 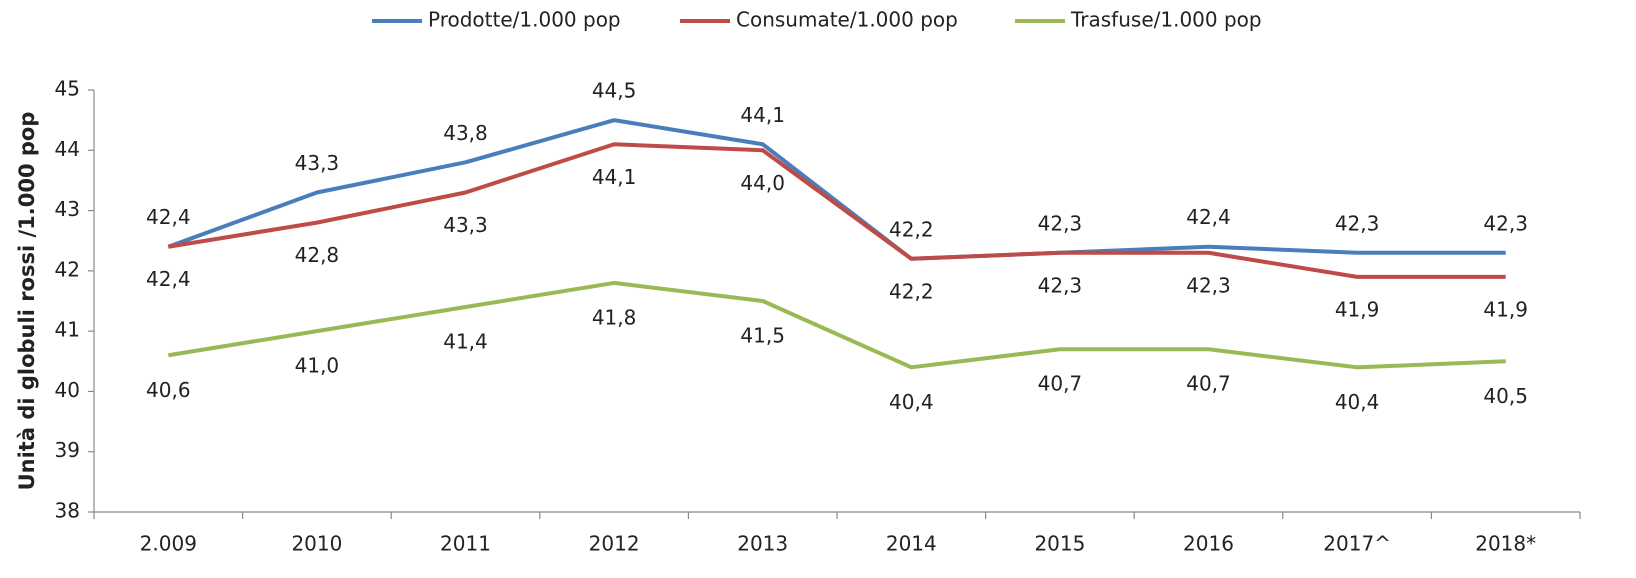 I want to click on y-tick-label: 40, so click(x=67, y=390).